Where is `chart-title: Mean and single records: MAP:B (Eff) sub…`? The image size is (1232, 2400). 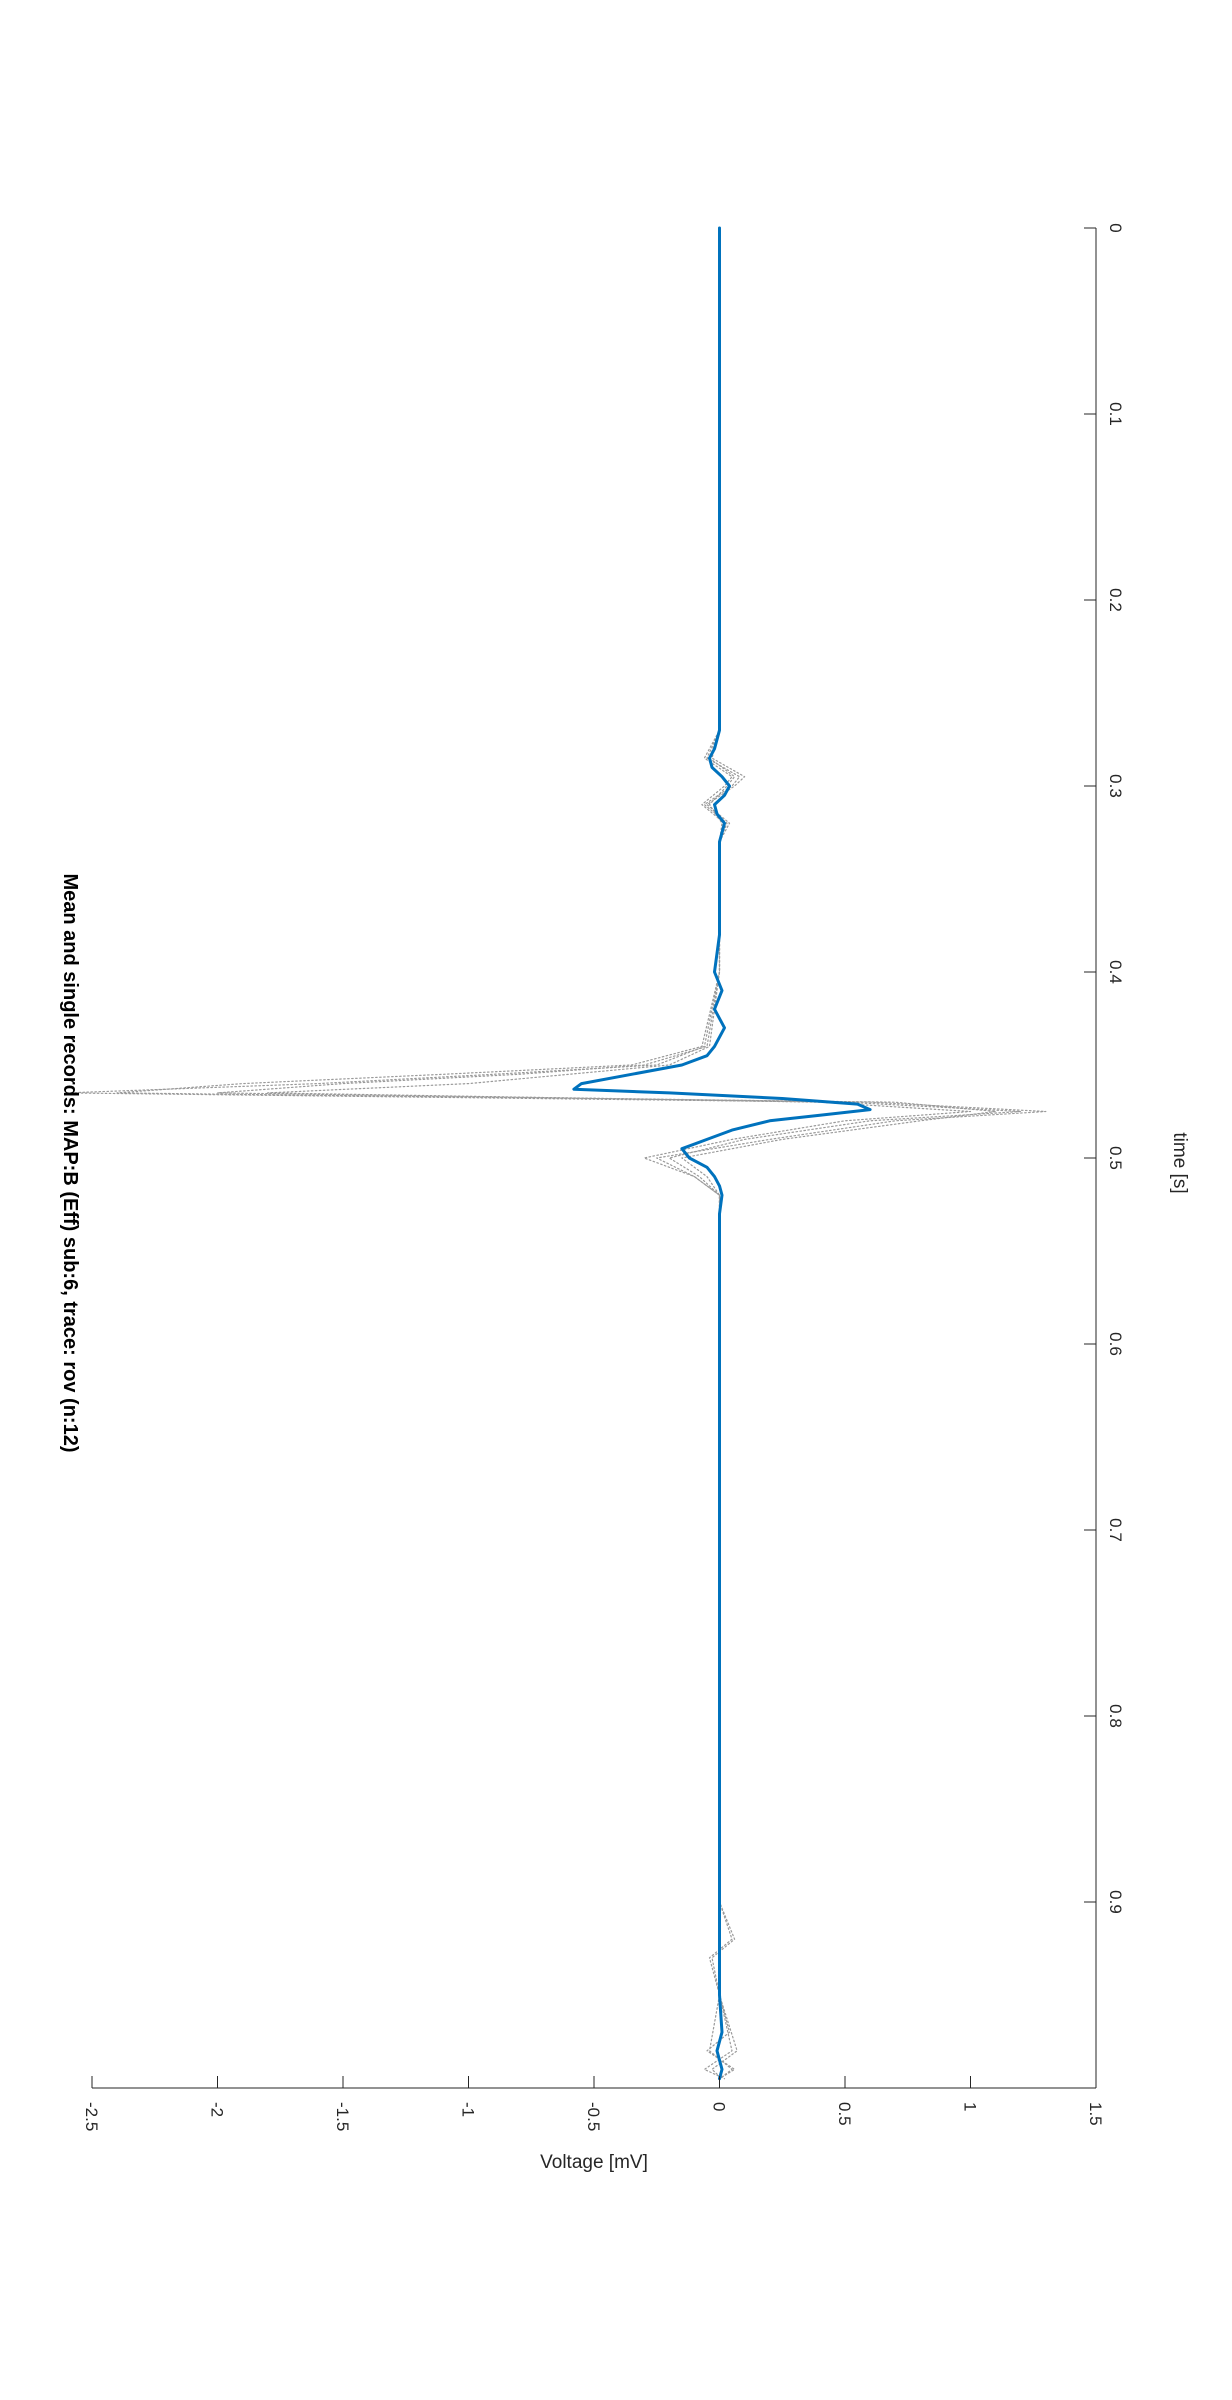 chart-title: Mean and single records: MAP:B (Eff) sub… is located at coordinates (70, 1163).